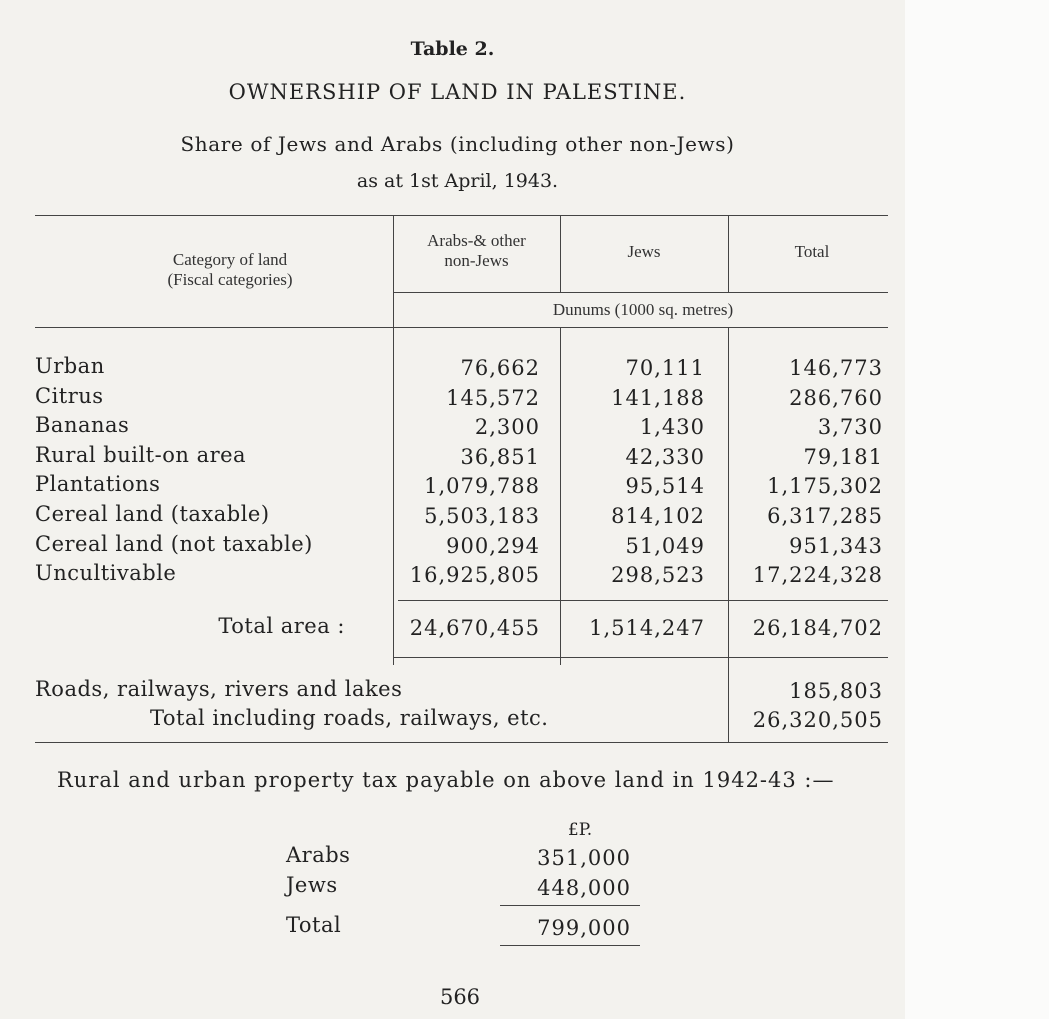 The height and width of the screenshot is (1019, 1049). Describe the element at coordinates (658, 575) in the screenshot. I see `row-jews-value: 298,523` at that location.